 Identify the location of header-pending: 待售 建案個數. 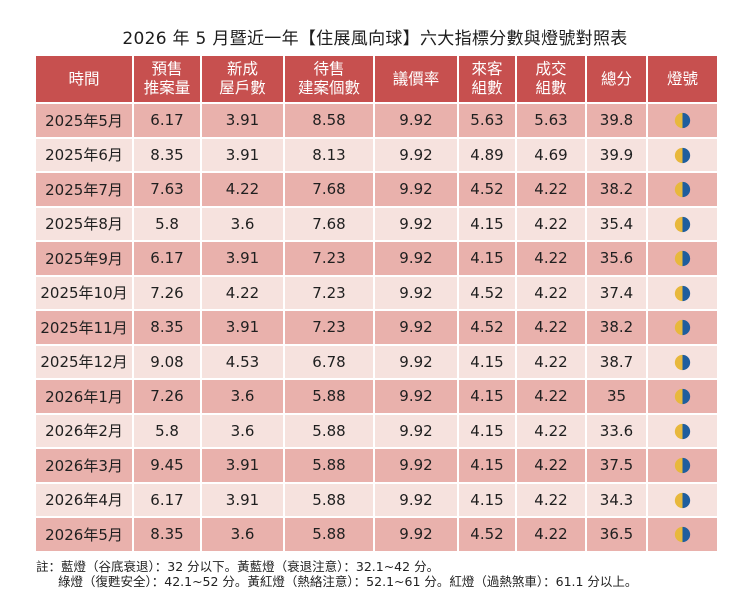
(330, 80).